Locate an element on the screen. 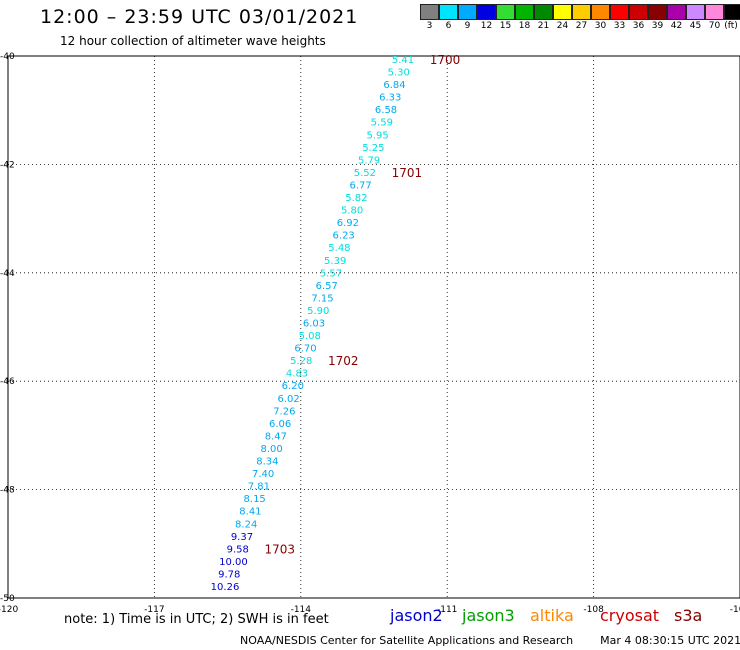  lon-tick-label: -111 is located at coordinates (447, 610).